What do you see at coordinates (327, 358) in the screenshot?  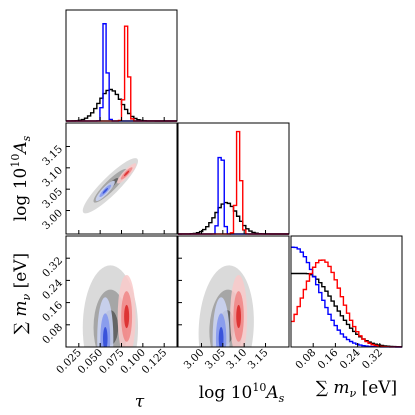 I see `xtick-label-mnu: 0.16` at bounding box center [327, 358].